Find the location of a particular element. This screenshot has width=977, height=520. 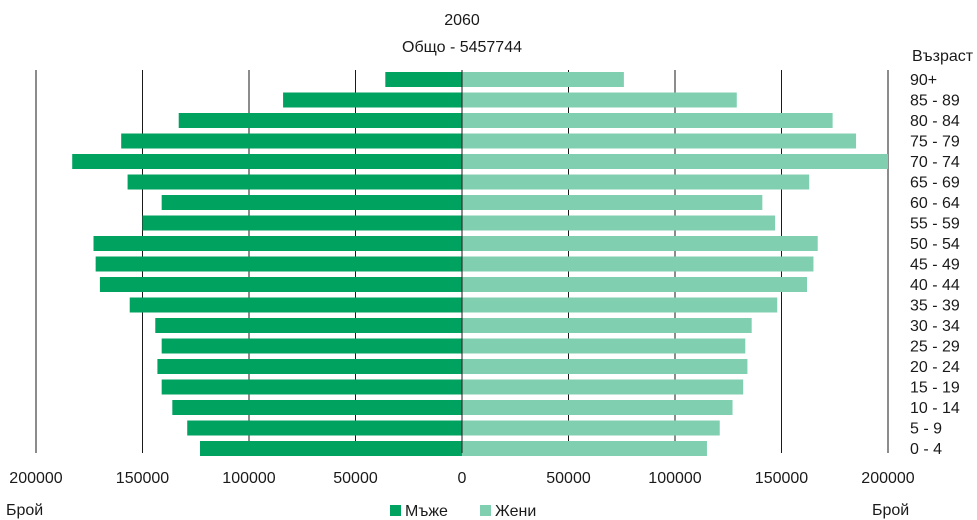

age-group-label: 65 - 69 is located at coordinates (935, 183).